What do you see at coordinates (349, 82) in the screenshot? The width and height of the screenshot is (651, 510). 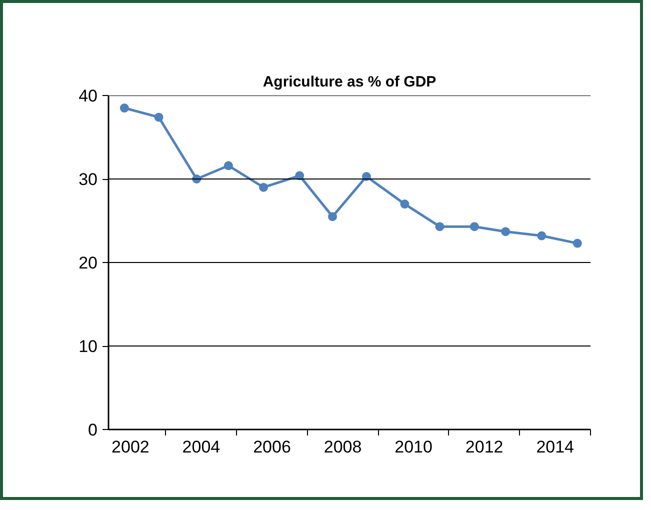 I see `chart-title: Agriculture as % of GDP` at bounding box center [349, 82].